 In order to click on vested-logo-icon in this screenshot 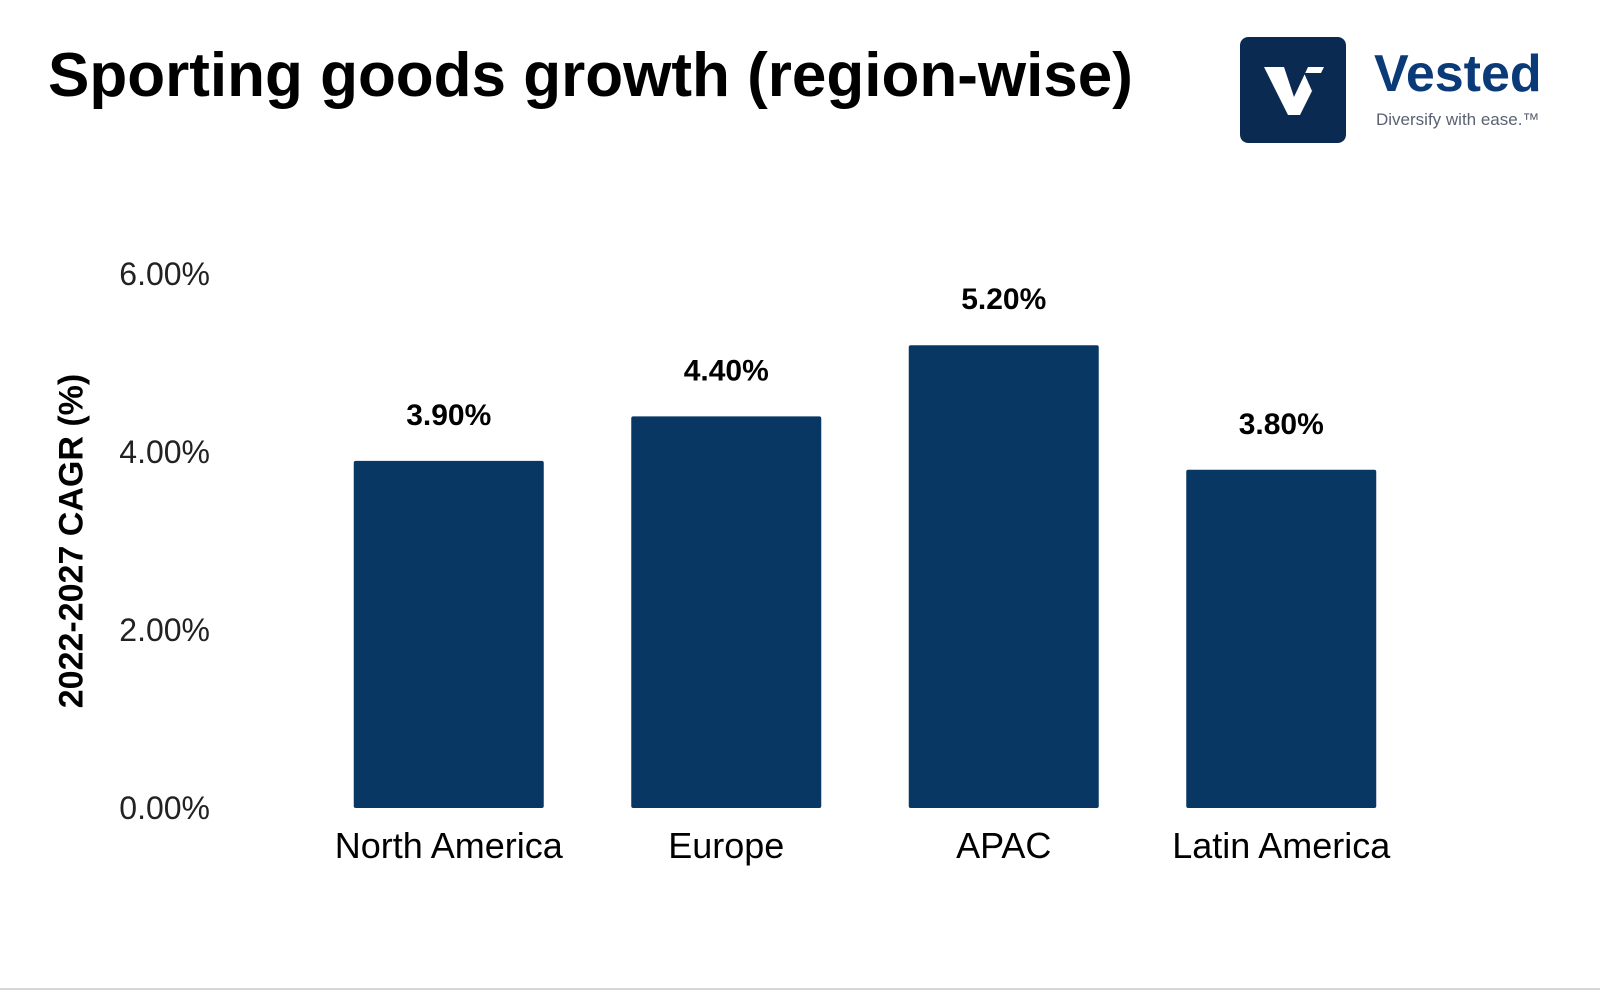, I will do `click(1293, 90)`.